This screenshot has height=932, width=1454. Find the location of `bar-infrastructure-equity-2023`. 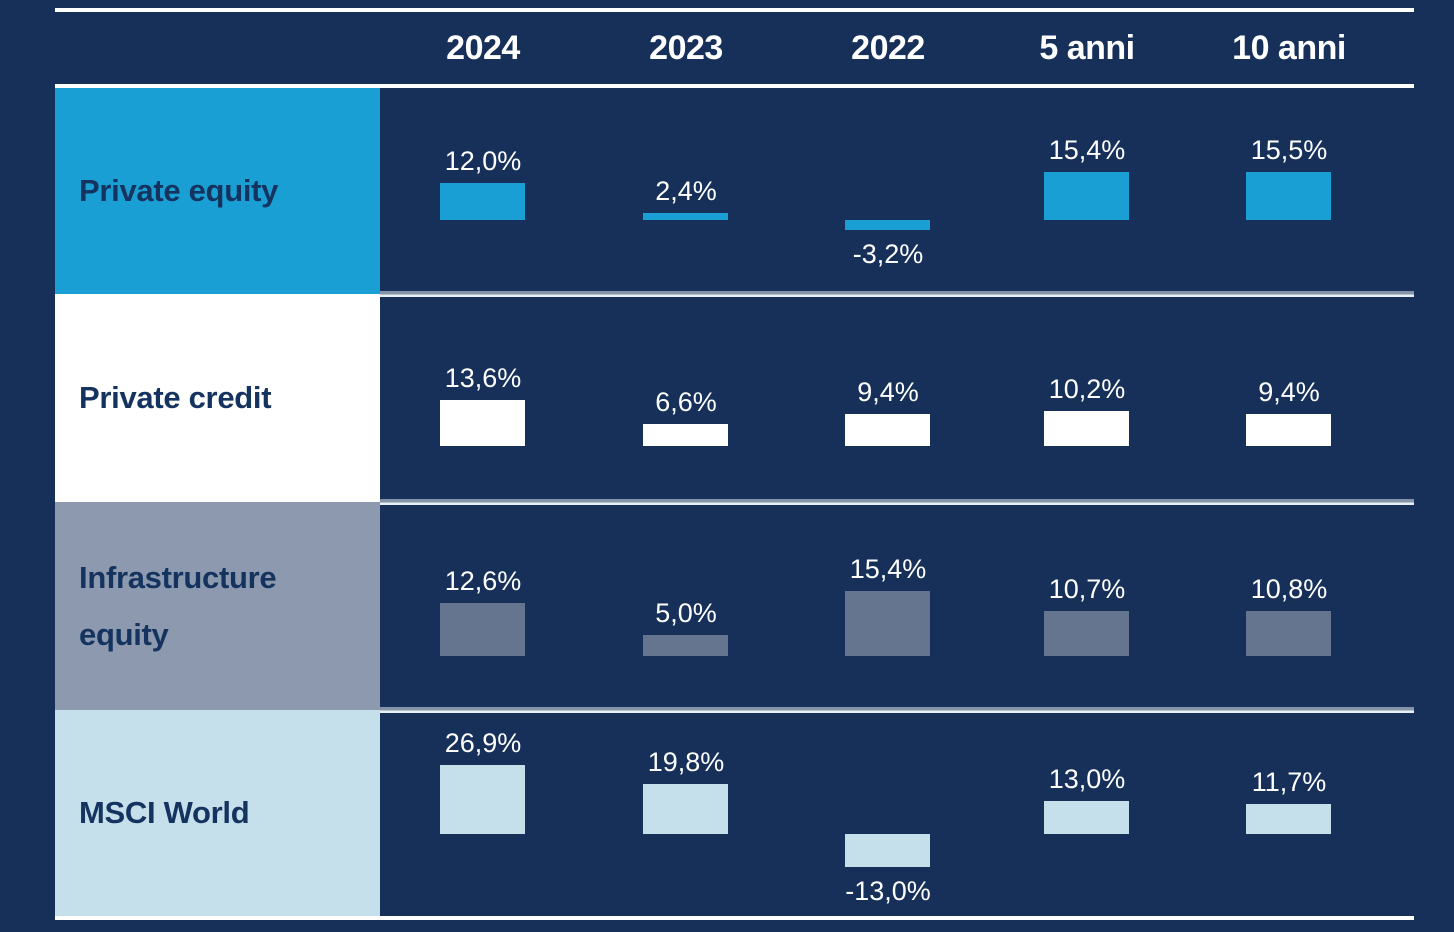

bar-infrastructure-equity-2023 is located at coordinates (685, 645).